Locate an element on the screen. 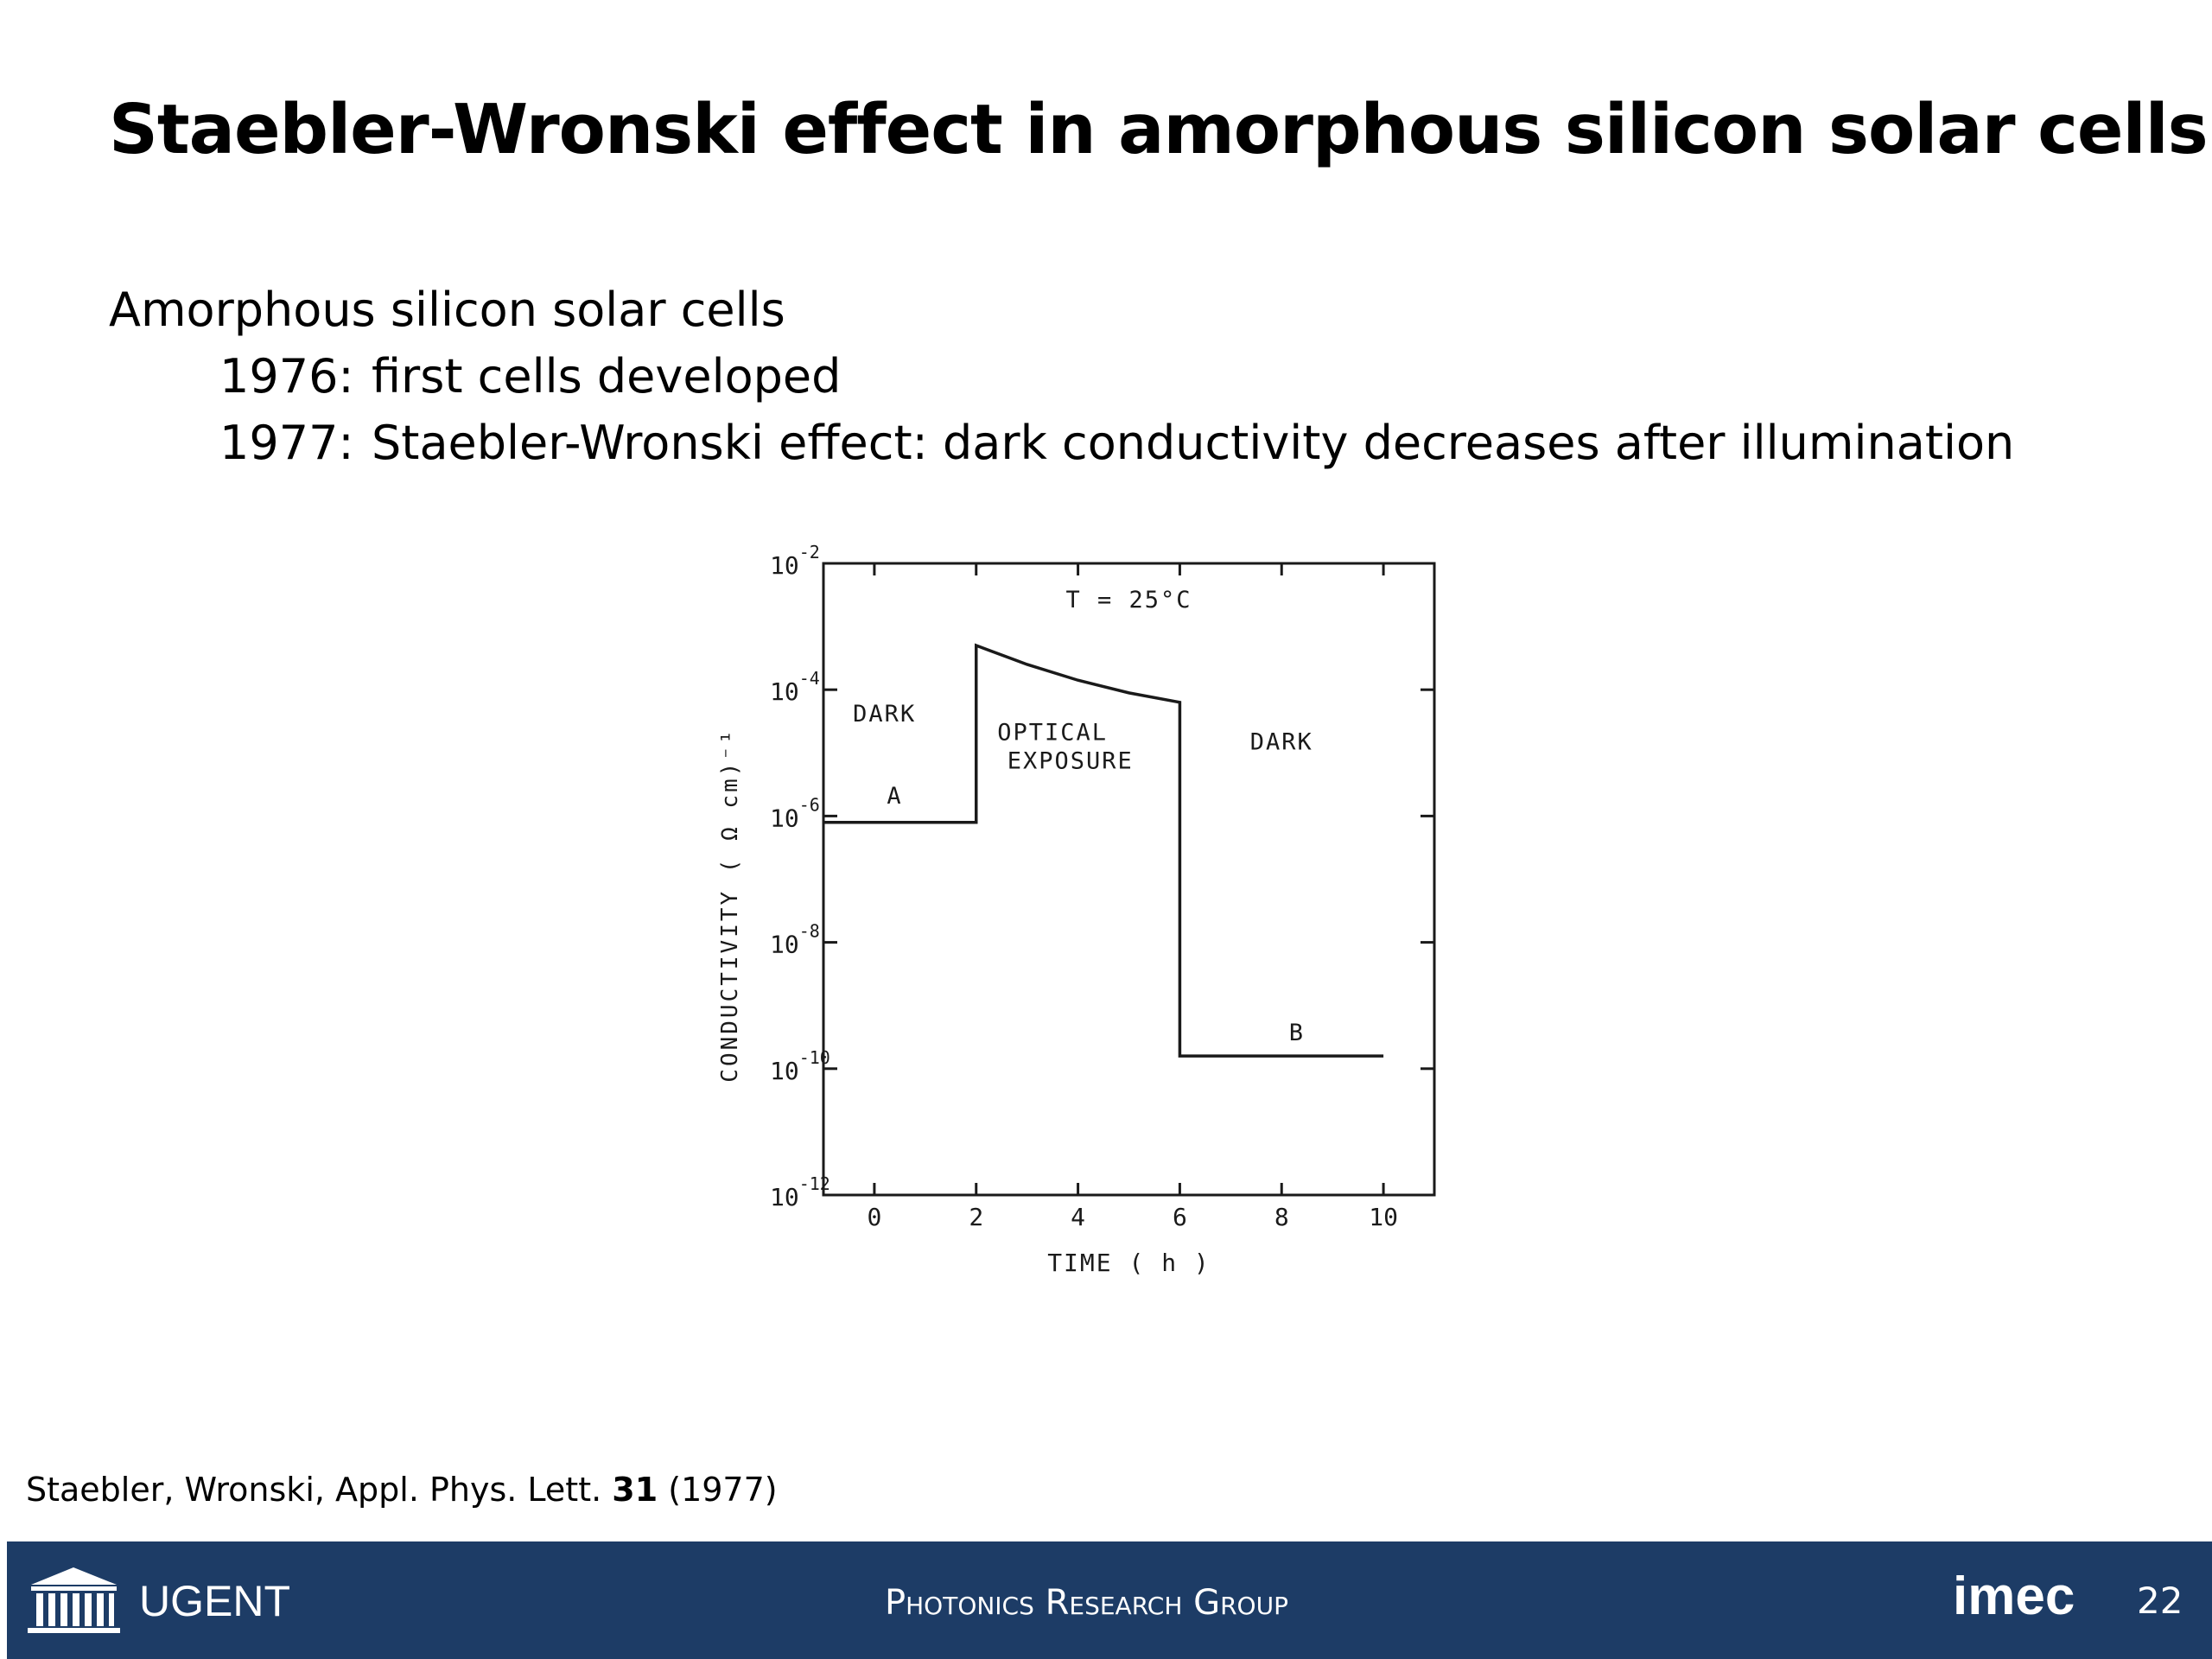 This screenshot has width=2212, height=1659. page-number: 22 is located at coordinates (2160, 1601).